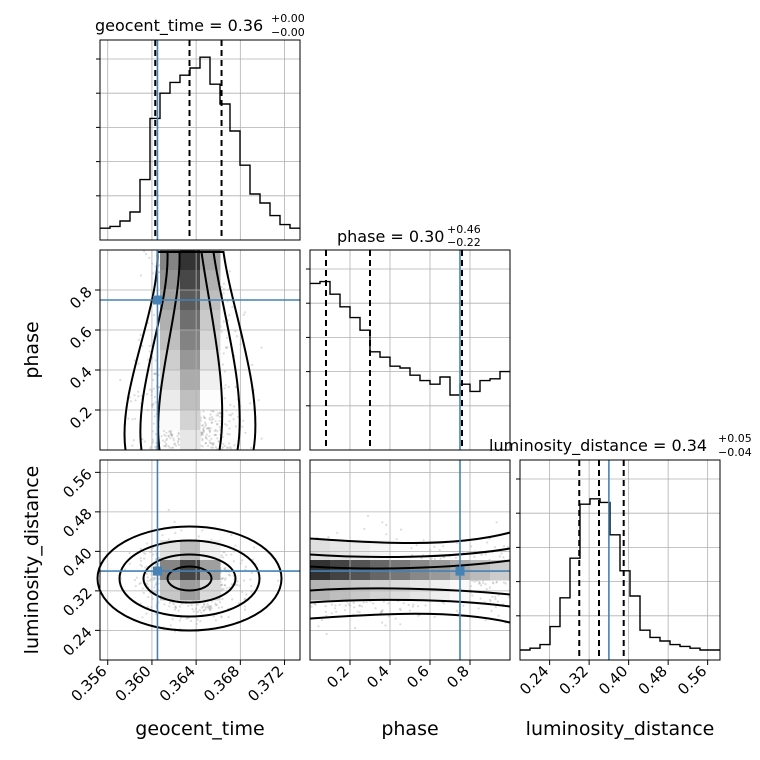 The image size is (760, 760). I want to click on histogram-geocent_time, so click(200, 140).